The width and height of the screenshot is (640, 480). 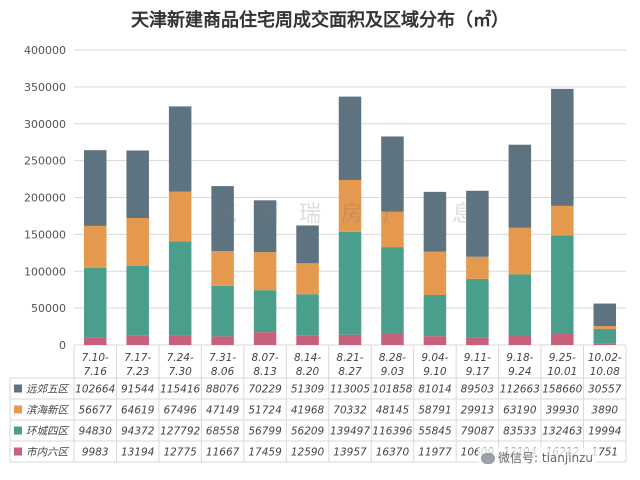 What do you see at coordinates (96, 411) in the screenshot?
I see `table-value: 56677` at bounding box center [96, 411].